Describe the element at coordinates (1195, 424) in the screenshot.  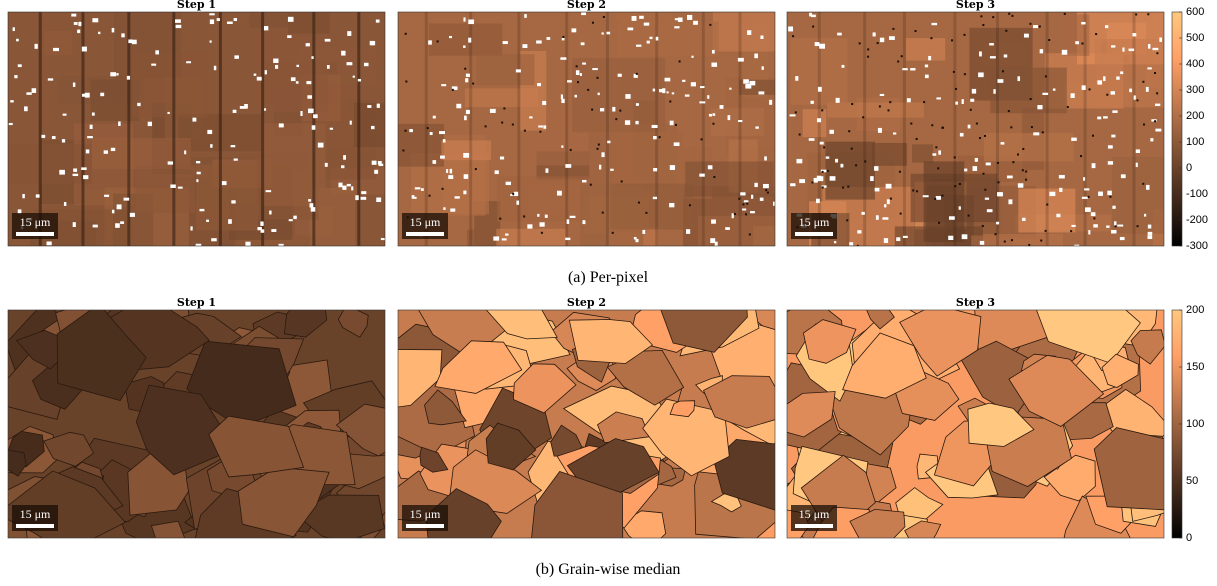
I see `colorbar-tick-label: 100` at that location.